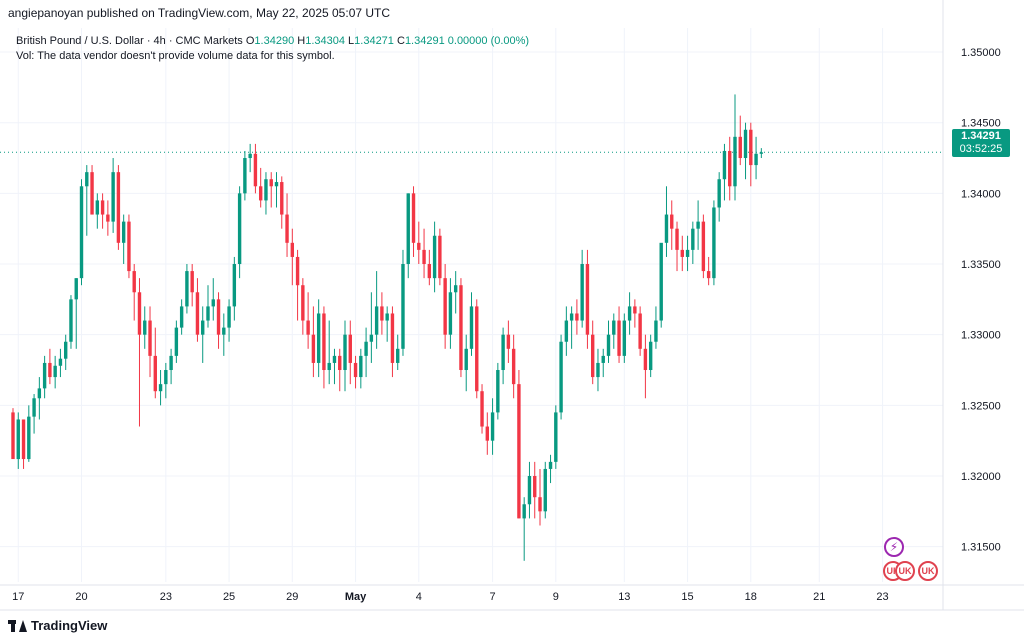 Image resolution: width=1024 pixels, height=642 pixels. Describe the element at coordinates (981, 194) in the screenshot. I see `y-tick-label: 1.34000` at that location.